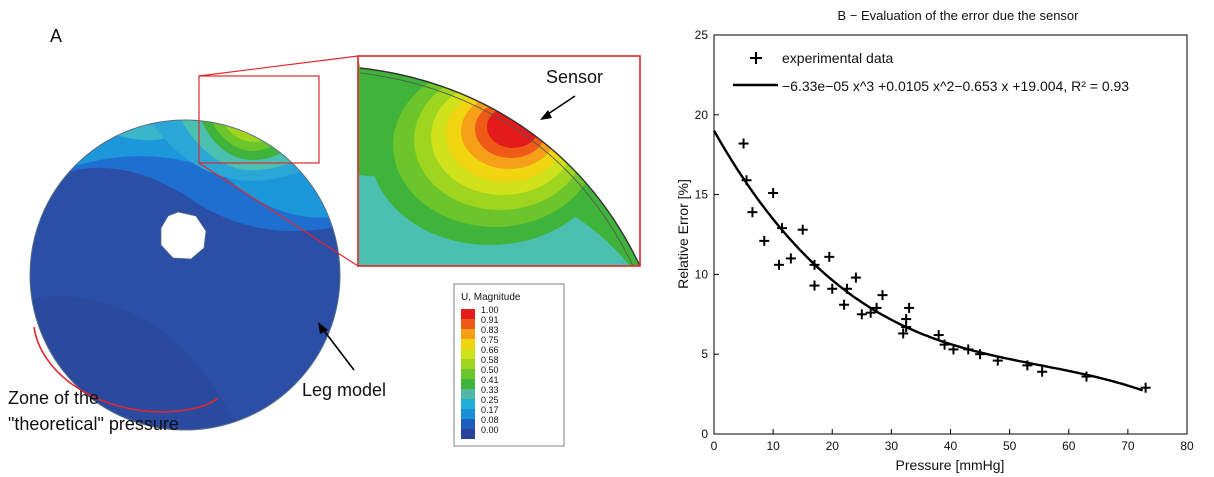 Image resolution: width=1214 pixels, height=477 pixels. Describe the element at coordinates (892, 446) in the screenshot. I see `x-tick-label: 30` at that location.